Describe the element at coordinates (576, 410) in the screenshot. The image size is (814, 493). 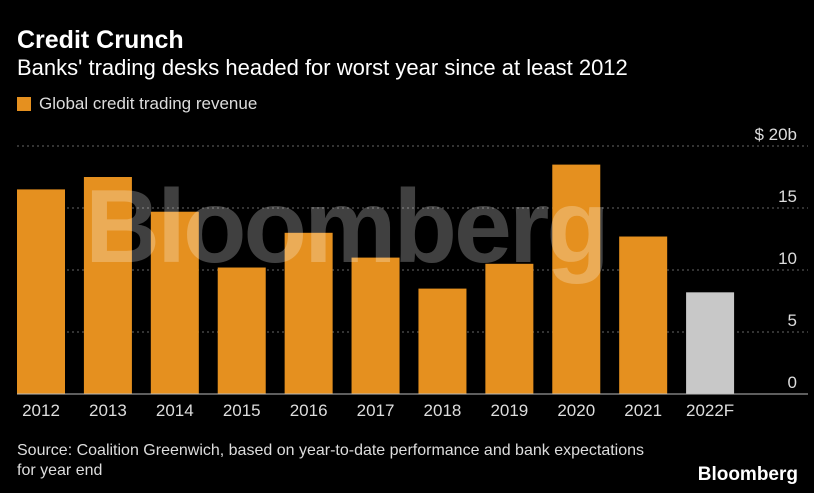
I see `x-tick-label: 2020` at that location.